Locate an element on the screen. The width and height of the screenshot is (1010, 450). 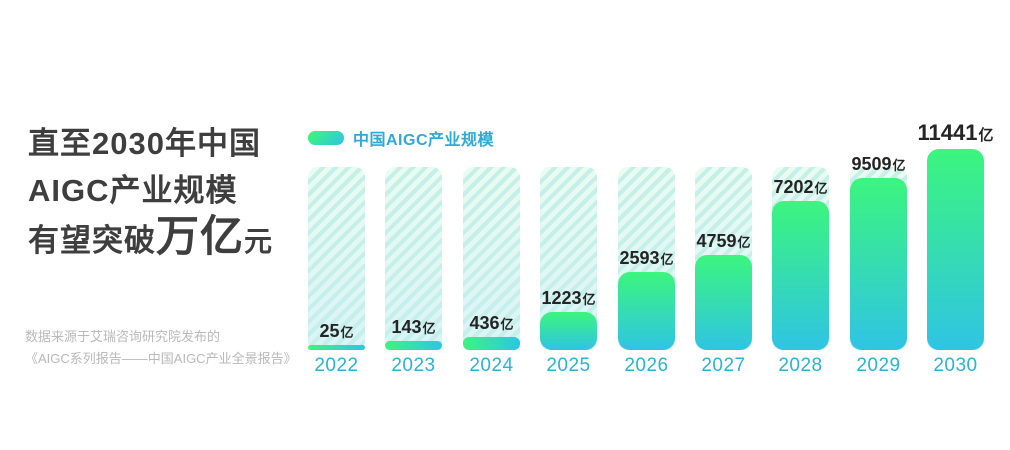
x-axis-label: 2028 is located at coordinates (800, 365).